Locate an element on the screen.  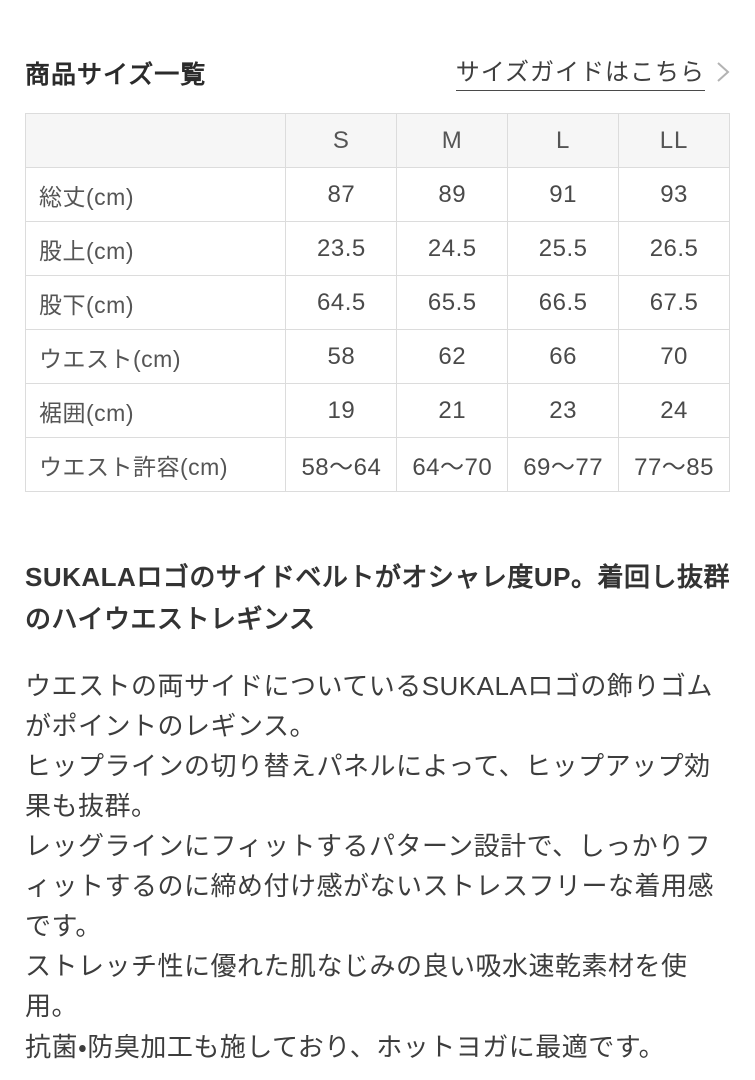
table-row: 股下(cm) 64.5 65.5 66.5 67.5 is located at coordinates (377, 302).